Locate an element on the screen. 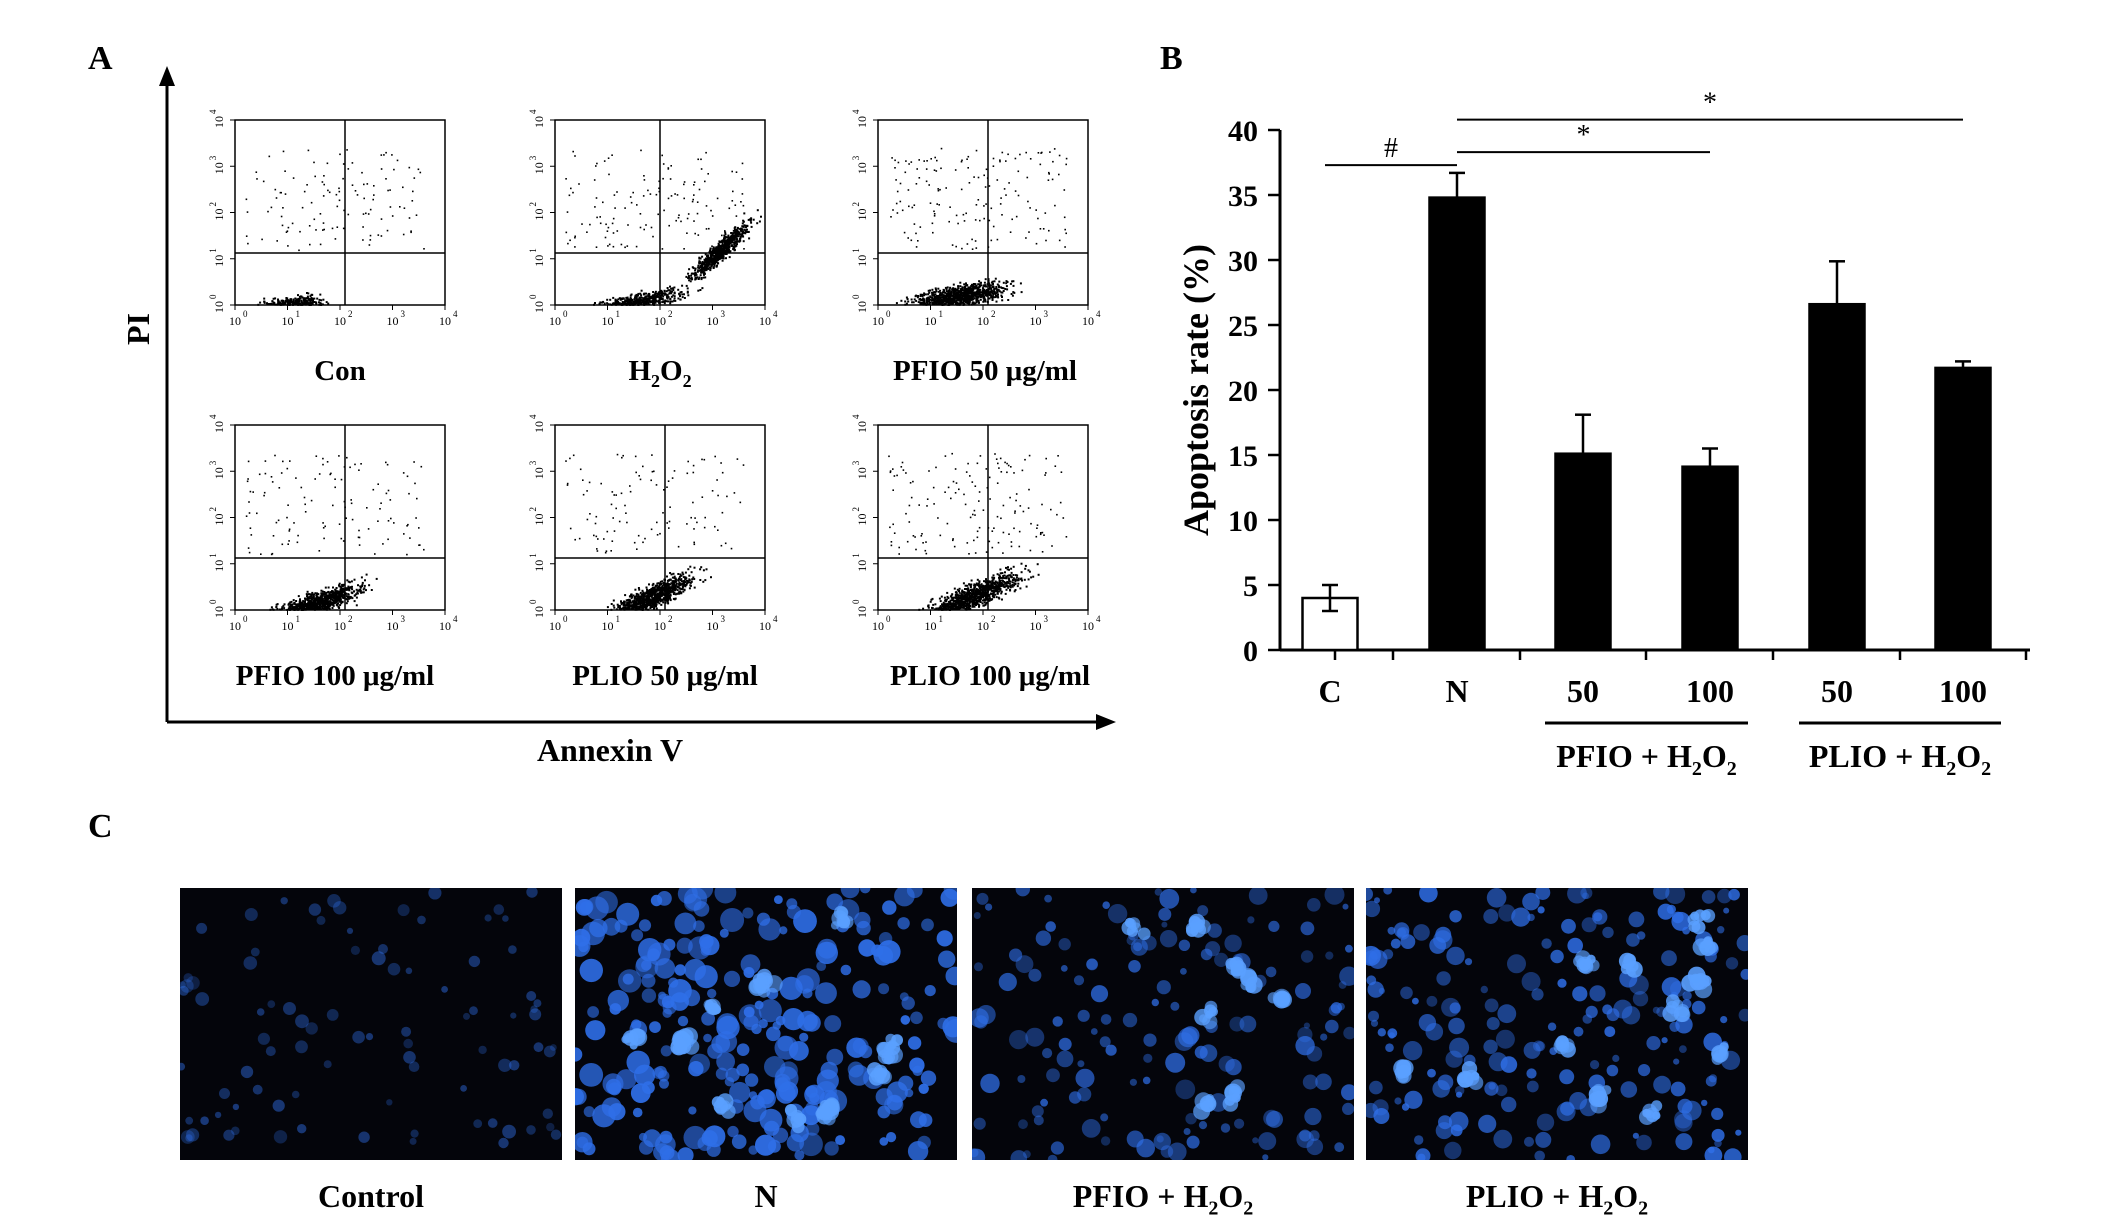 Image resolution: width=2126 pixels, height=1221 pixels. y-tick-label: 0 is located at coordinates (1250, 651).